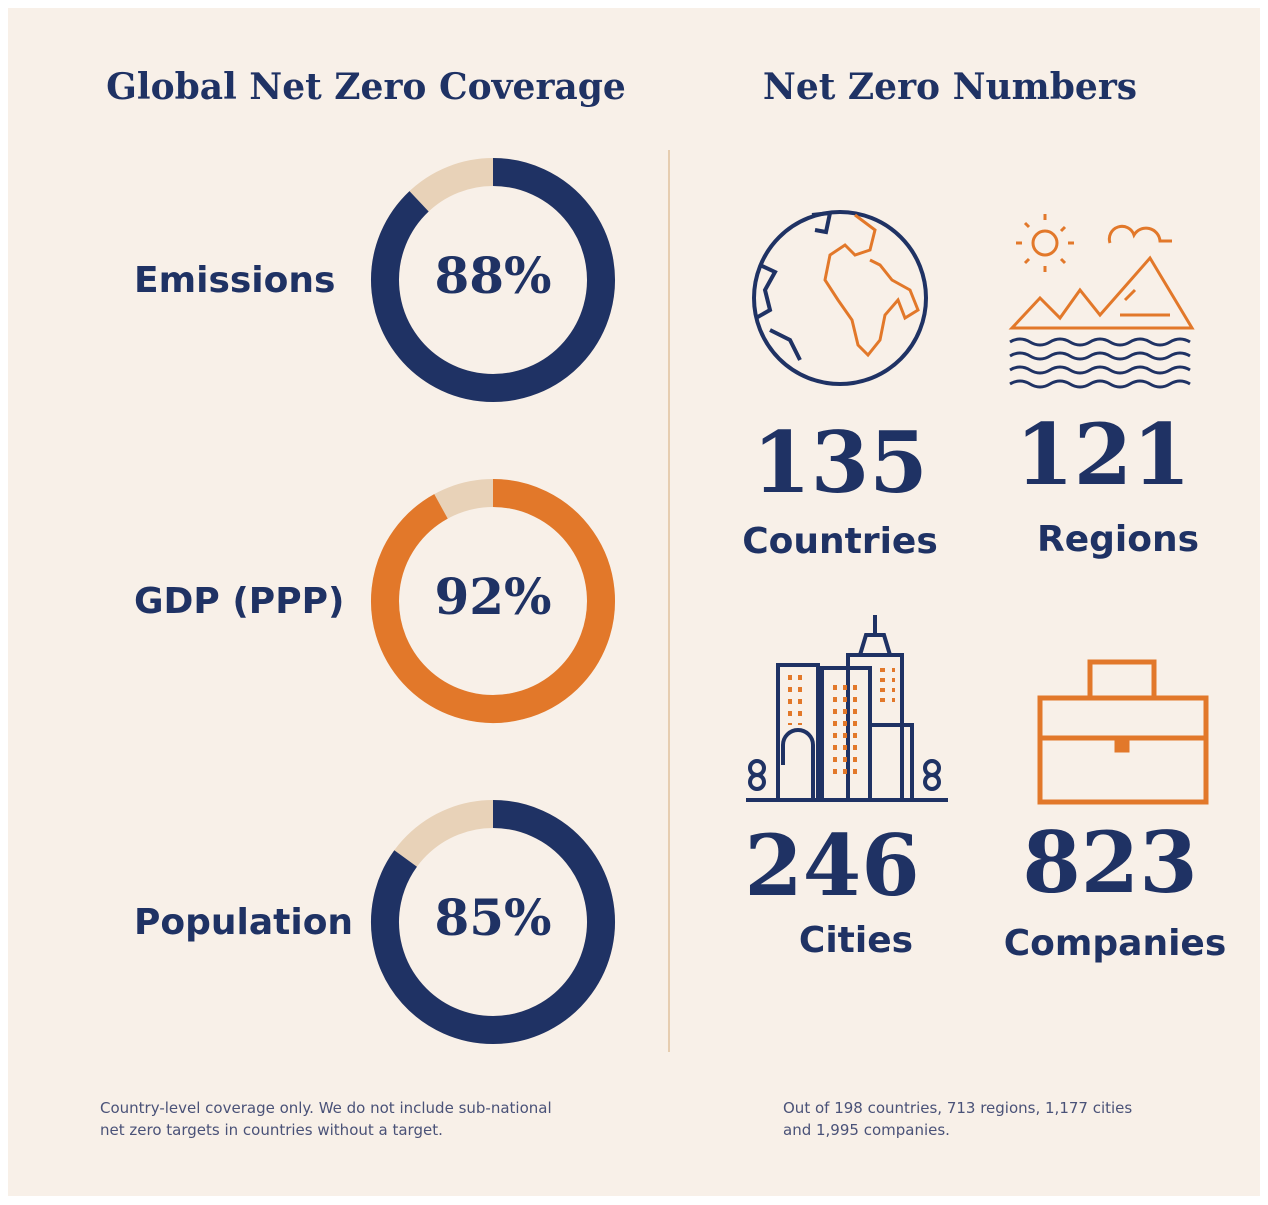 This screenshot has height=1205, width=1268. What do you see at coordinates (492, 596) in the screenshot?
I see `donut-value-label: 92%` at bounding box center [492, 596].